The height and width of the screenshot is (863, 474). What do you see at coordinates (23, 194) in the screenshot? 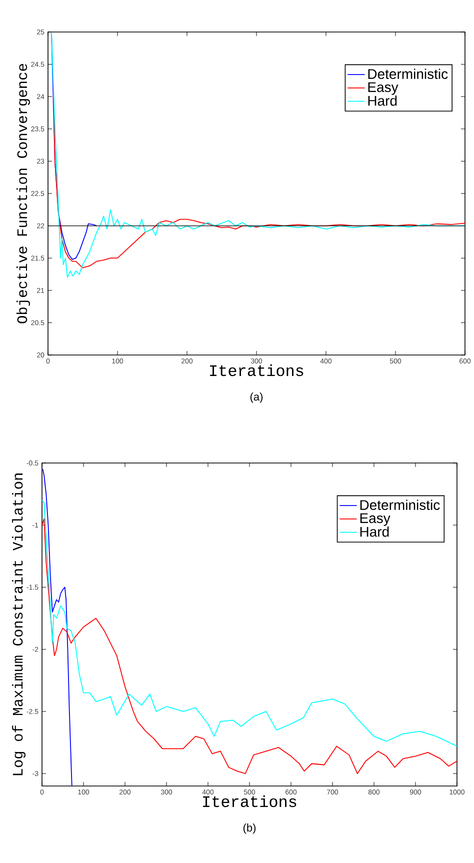
I see `y-axis-title: Objective Function Convergence` at bounding box center [23, 194].